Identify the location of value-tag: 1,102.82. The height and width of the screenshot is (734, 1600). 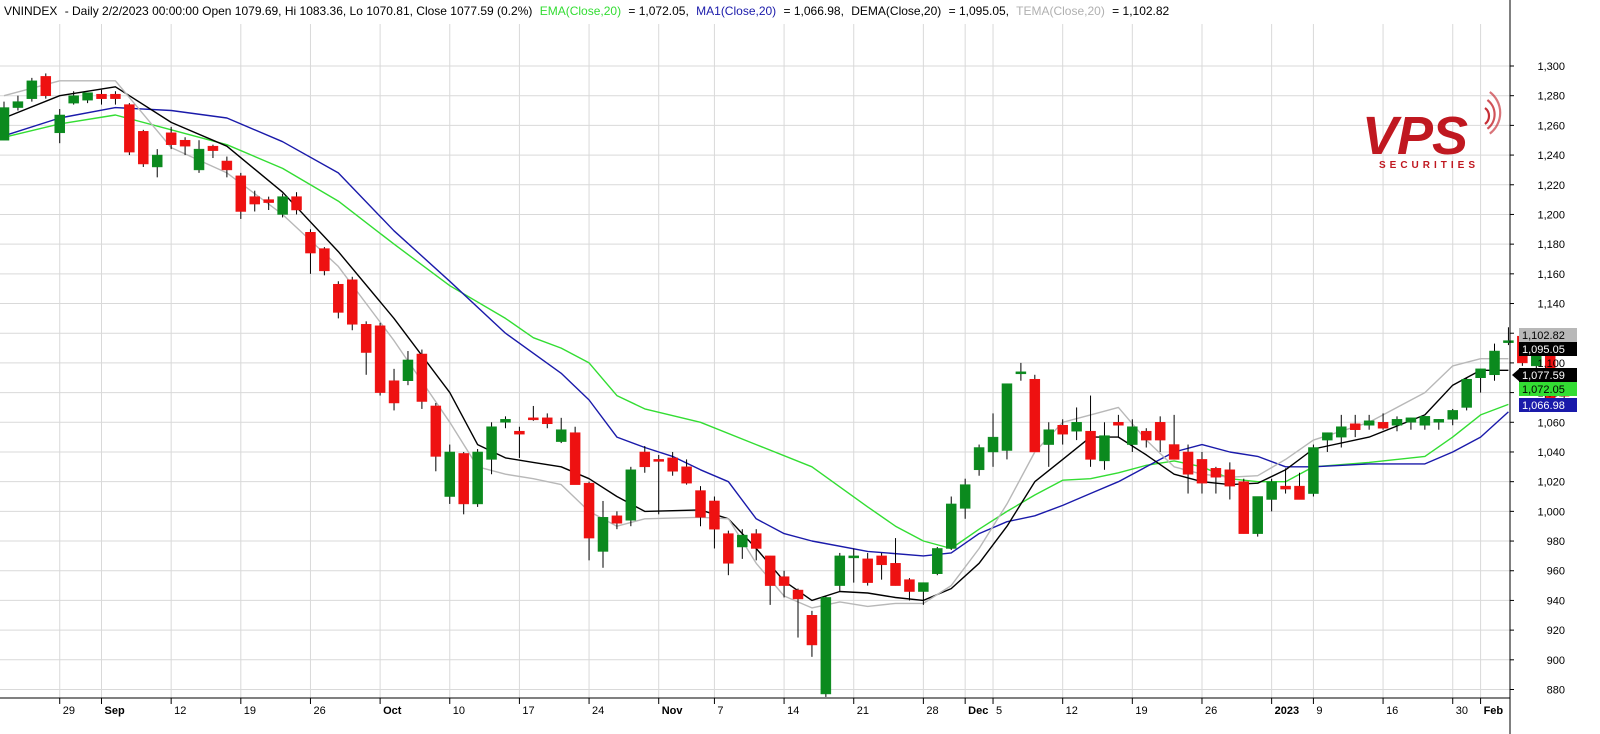
(1548, 335).